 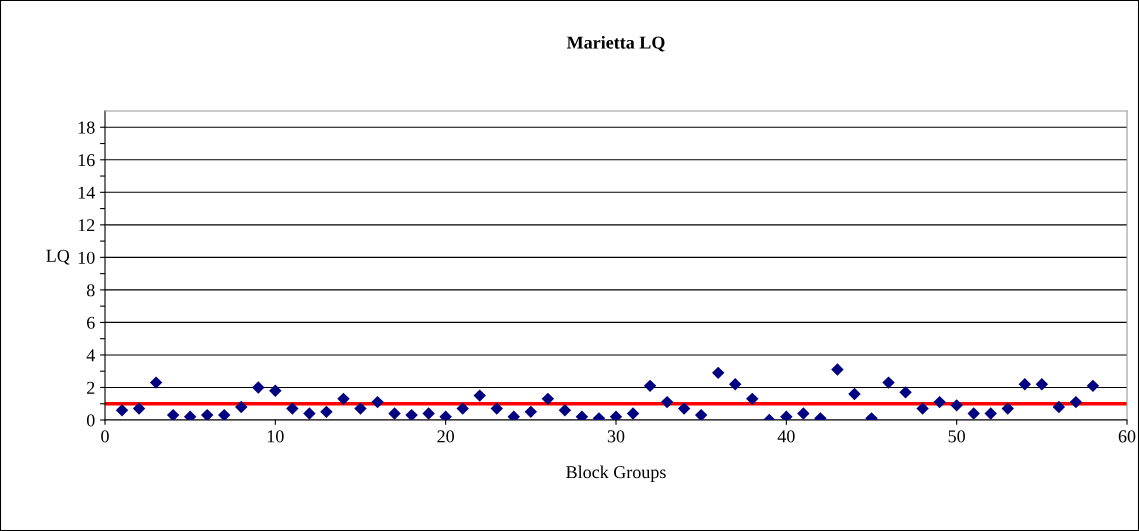 I want to click on y-tick-label: 10, so click(x=86, y=257).